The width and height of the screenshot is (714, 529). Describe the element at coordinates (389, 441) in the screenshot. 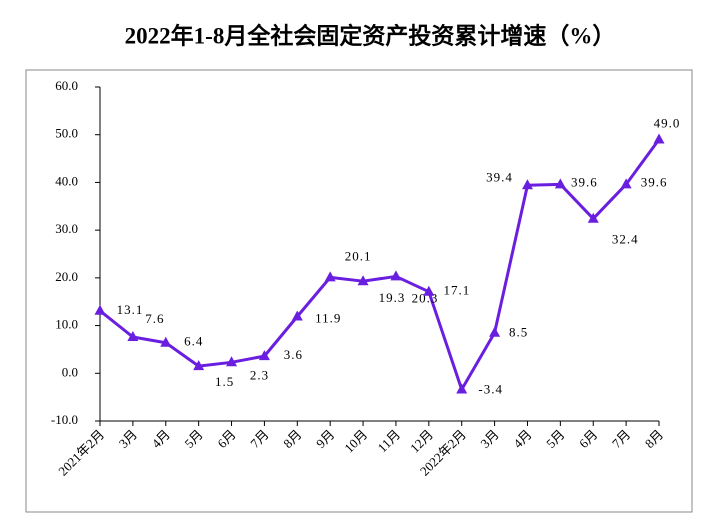

I see `x-tick-label: 11月` at that location.